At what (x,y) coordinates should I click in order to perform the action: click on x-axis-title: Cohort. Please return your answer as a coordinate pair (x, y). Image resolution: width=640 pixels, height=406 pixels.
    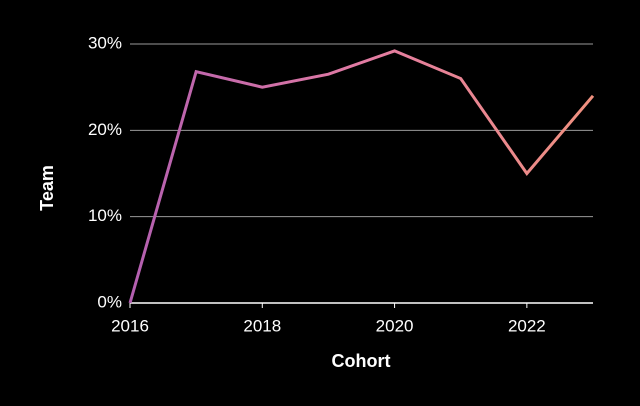
    Looking at the image, I should click on (361, 361).